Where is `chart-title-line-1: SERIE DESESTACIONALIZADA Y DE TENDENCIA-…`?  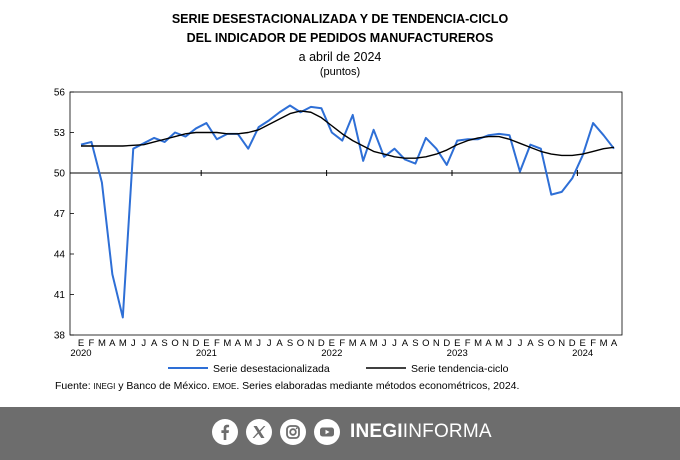
chart-title-line-1: SERIE DESESTACIONALIZADA Y DE TENDENCIA-… is located at coordinates (340, 19).